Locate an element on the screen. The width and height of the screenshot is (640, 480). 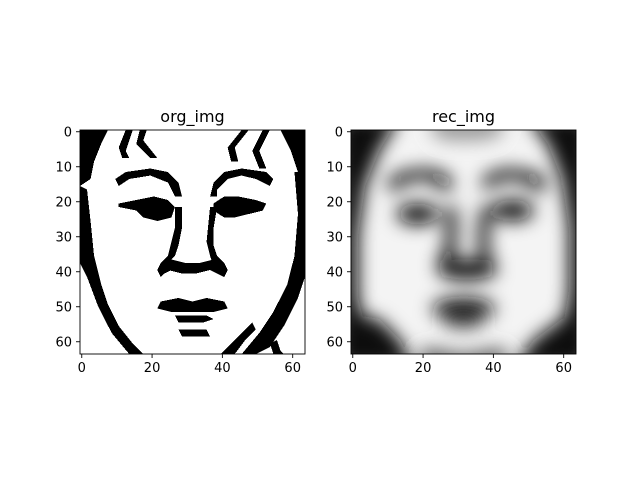
panel-title: rec_img is located at coordinates (463, 117).